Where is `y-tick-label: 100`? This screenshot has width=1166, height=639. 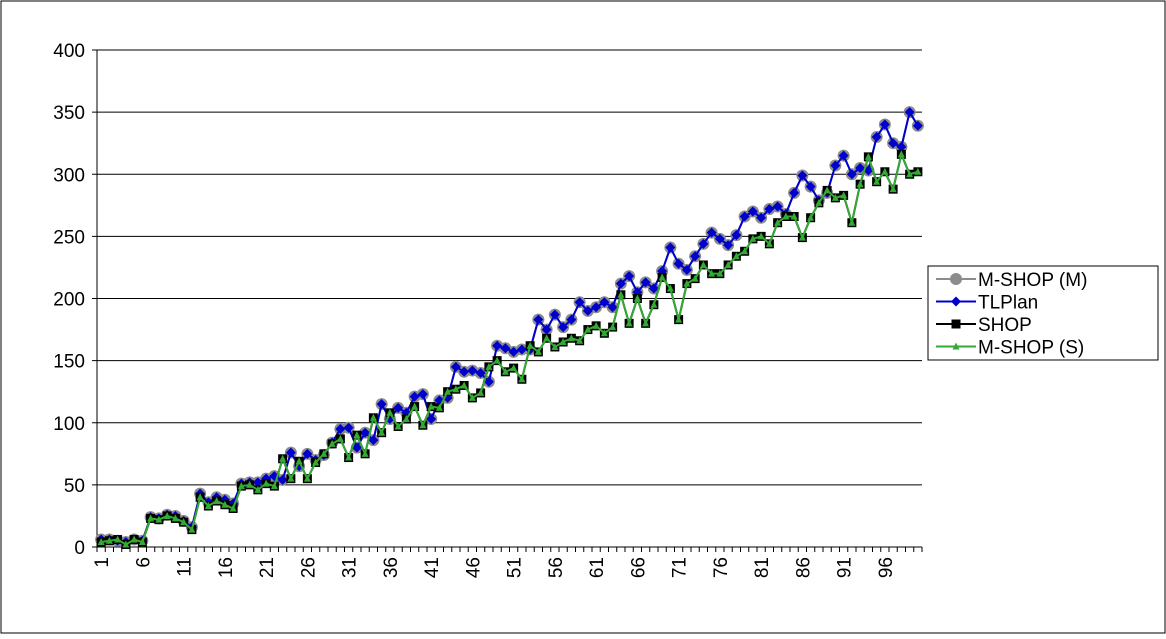 y-tick-label: 100 is located at coordinates (69, 424).